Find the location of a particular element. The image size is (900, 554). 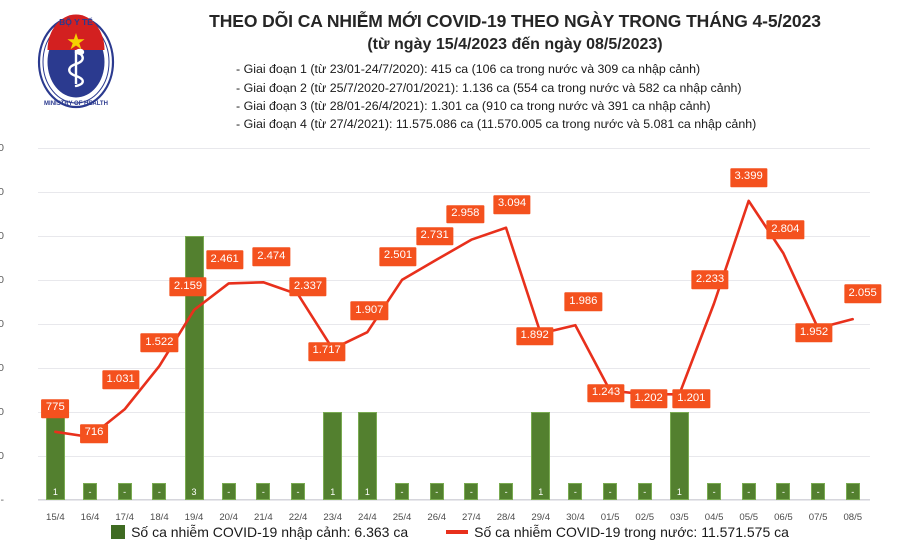

line-value-label: 2.804 is located at coordinates (785, 230).